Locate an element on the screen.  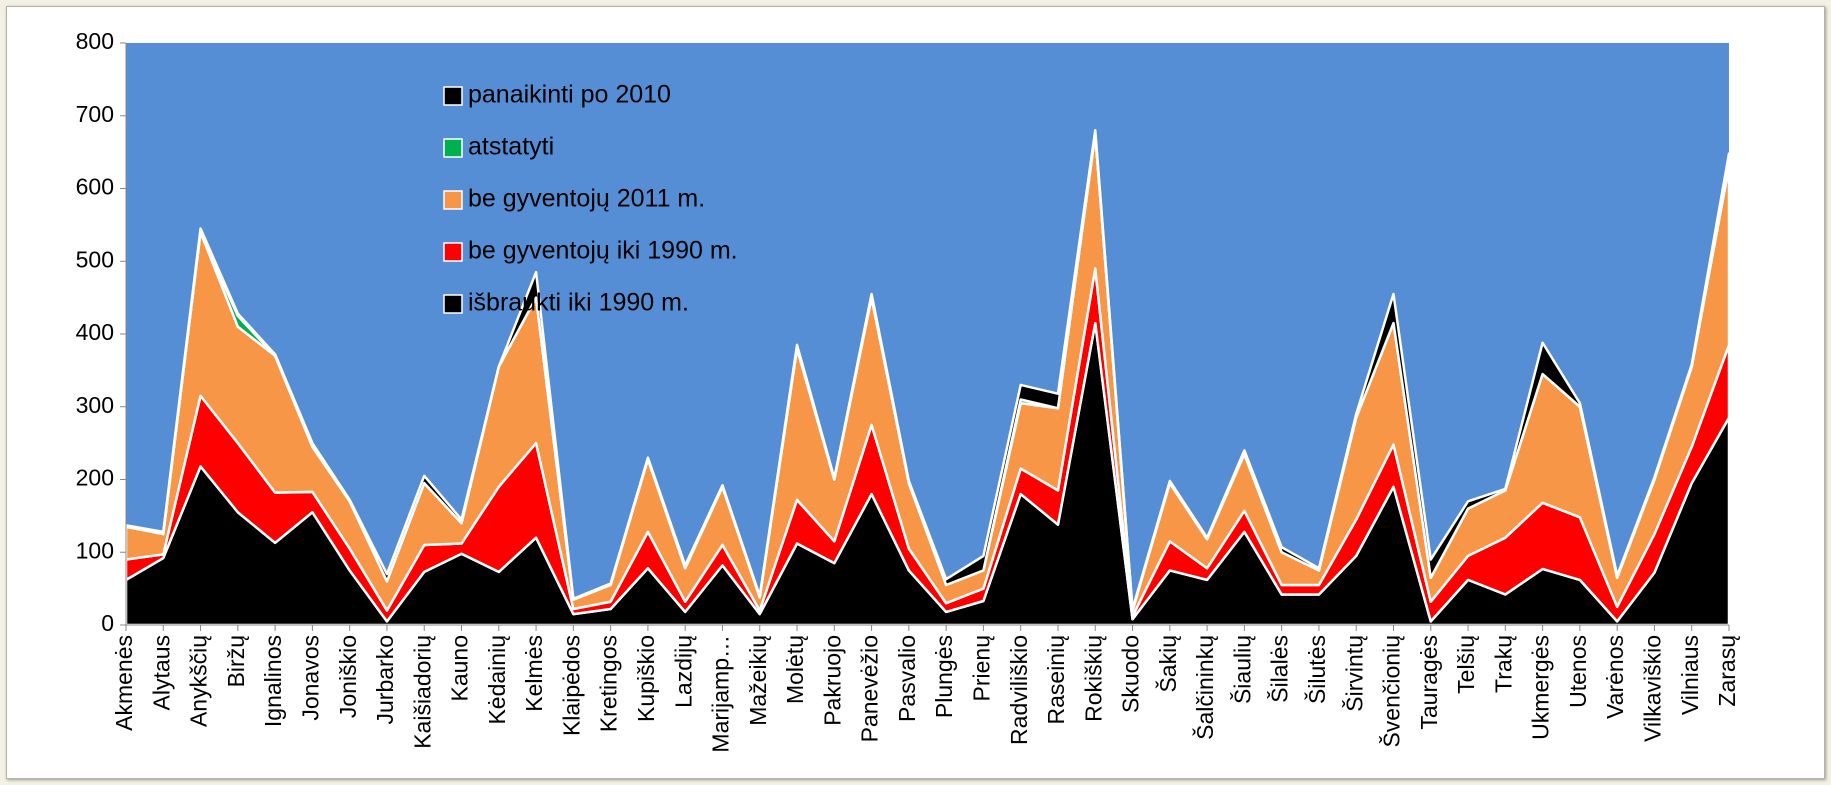
x-tick-label: Pakruojo is located at coordinates (832, 680).